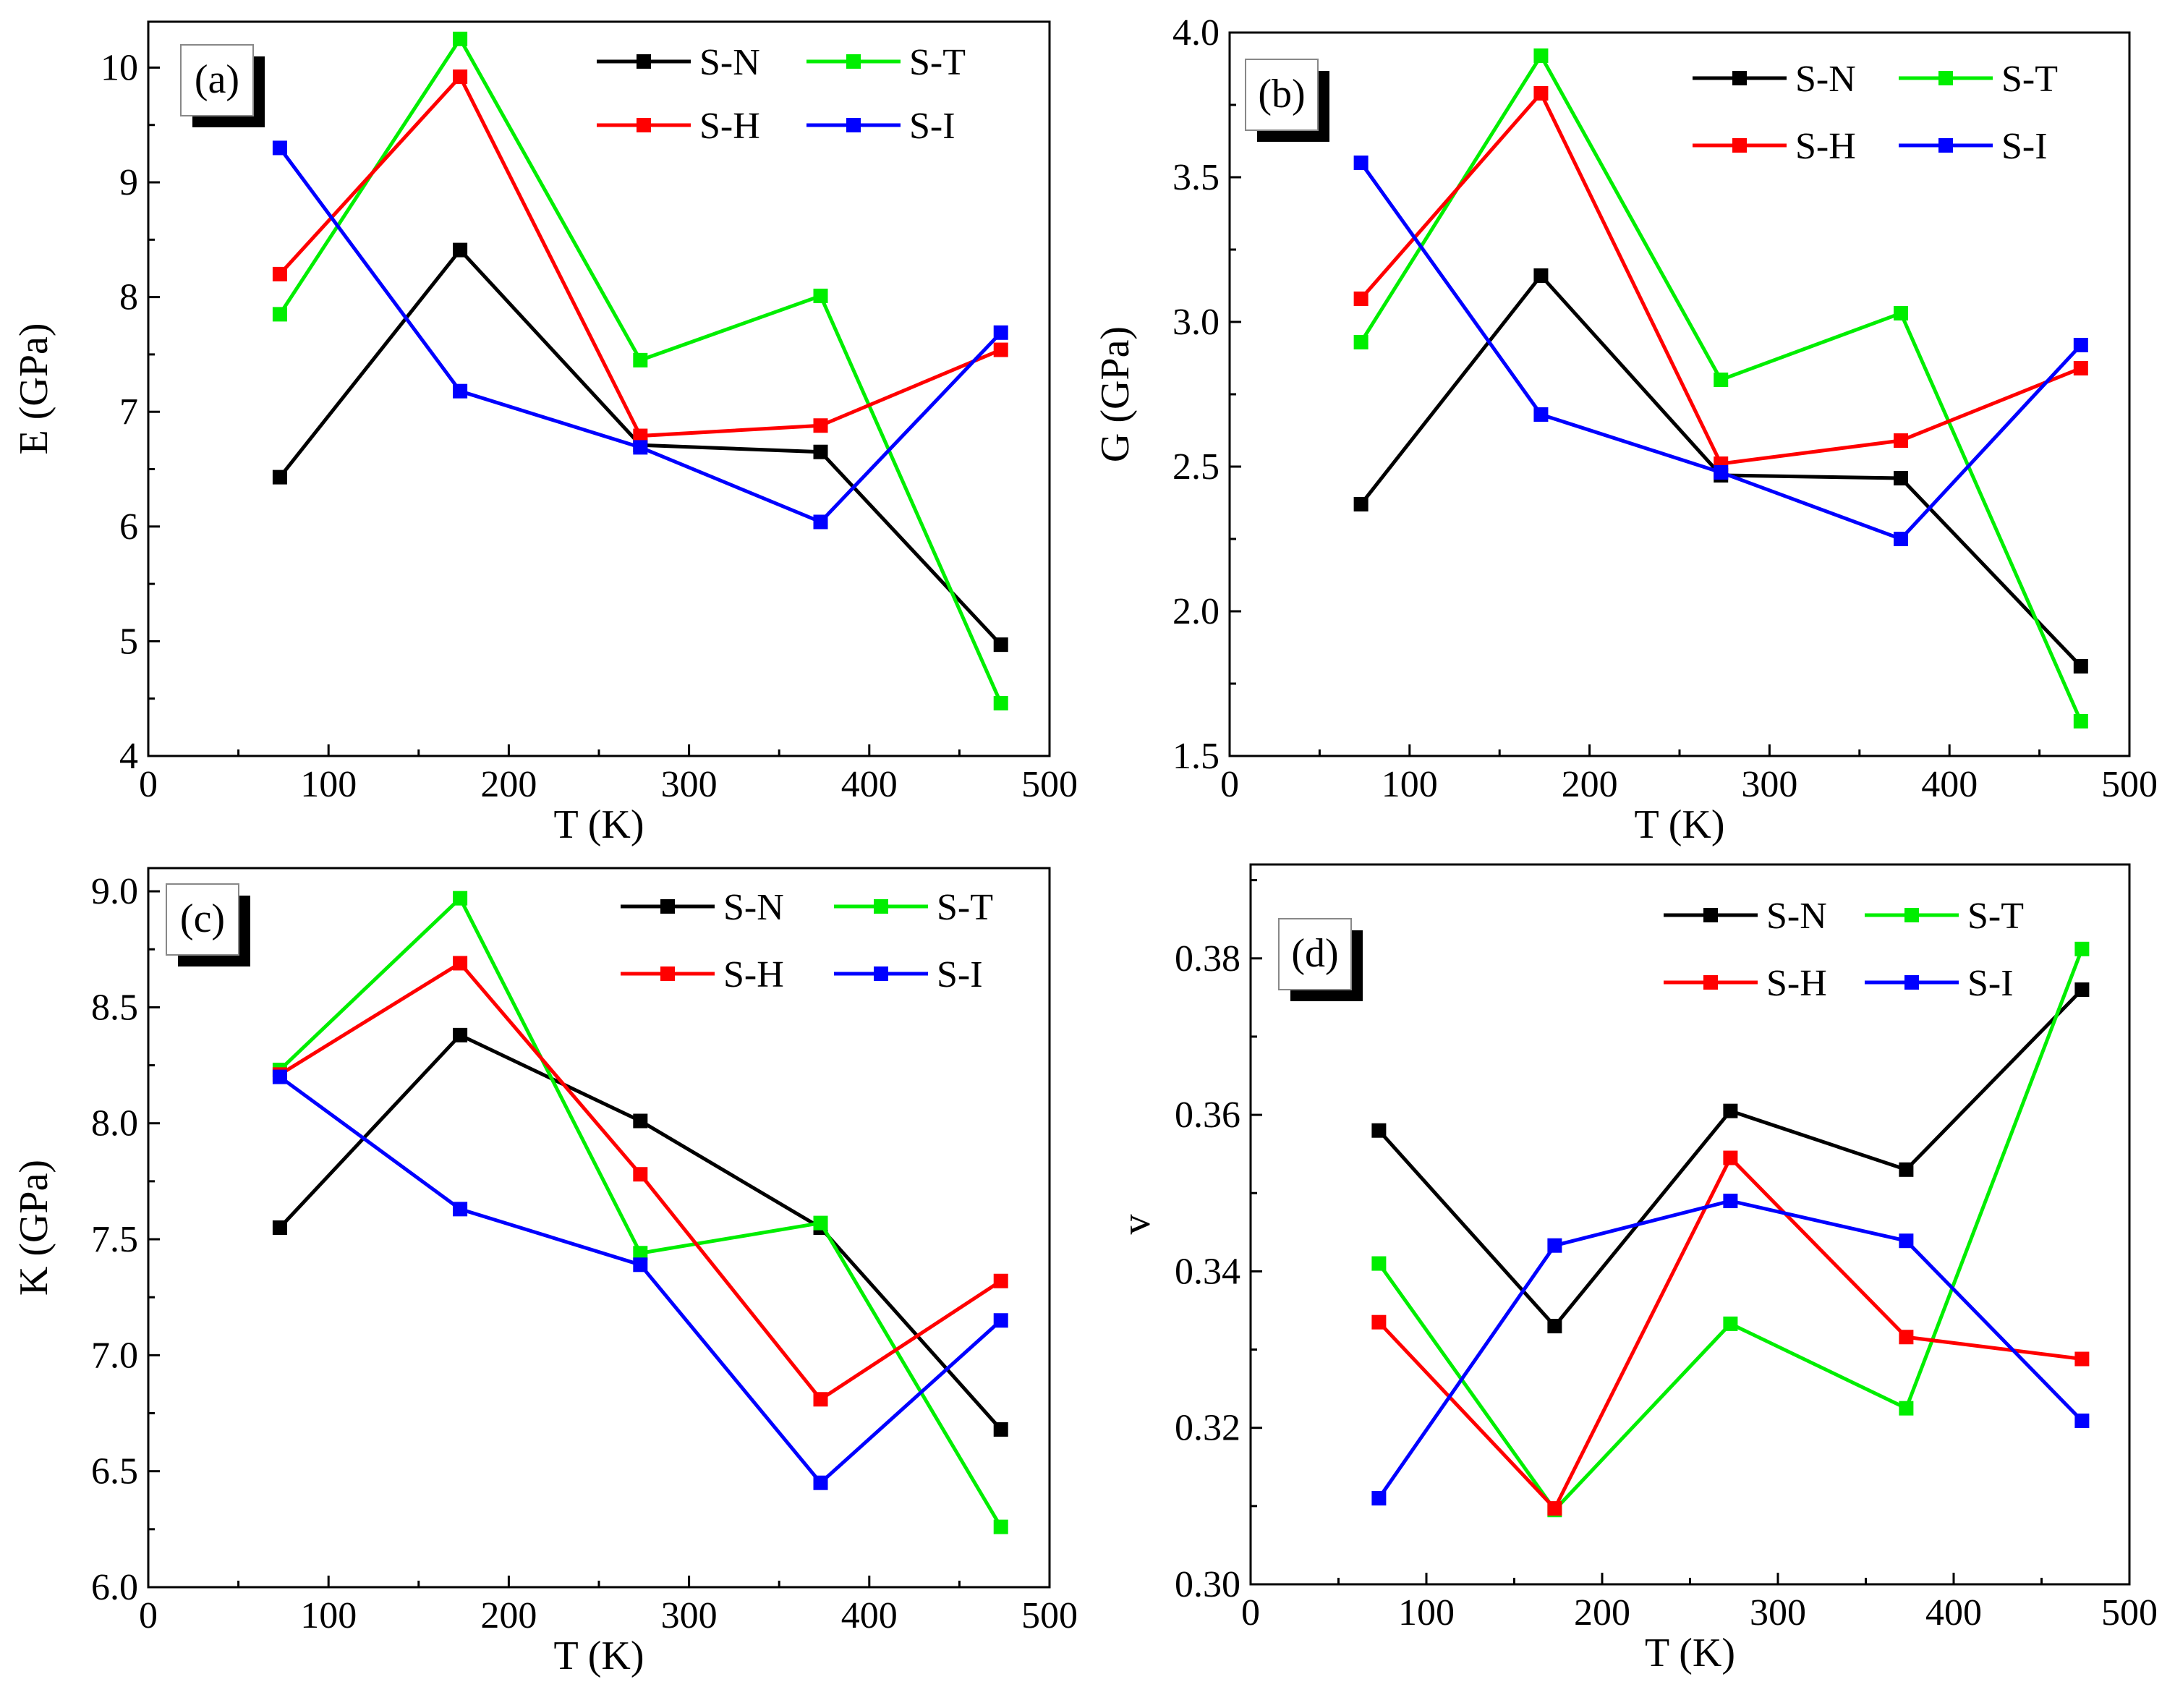  Describe the element at coordinates (1196, 322) in the screenshot. I see `y-tick-label: 3.0` at that location.